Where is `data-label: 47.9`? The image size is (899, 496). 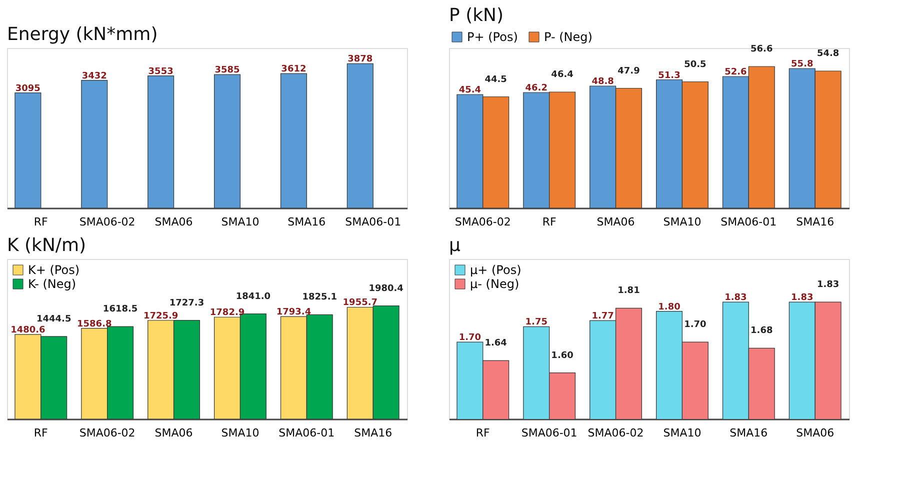
data-label: 47.9 is located at coordinates (629, 71).